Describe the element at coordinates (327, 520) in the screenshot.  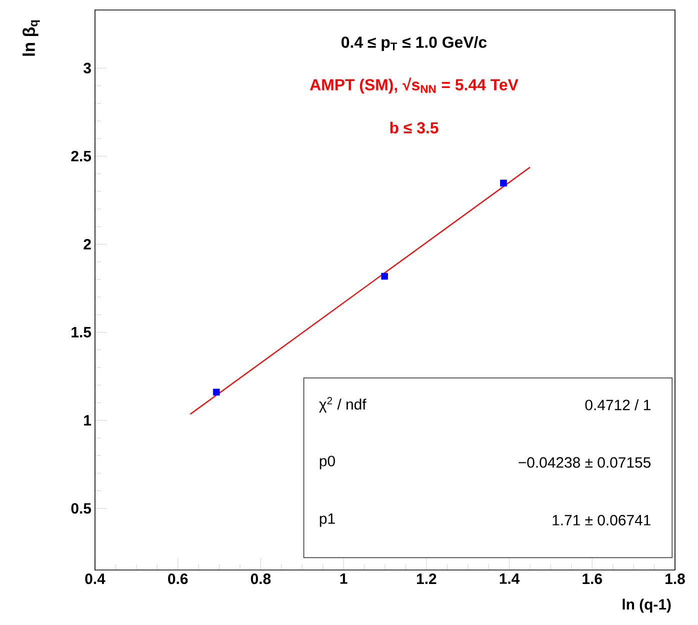
I see `annotation: p1` at that location.